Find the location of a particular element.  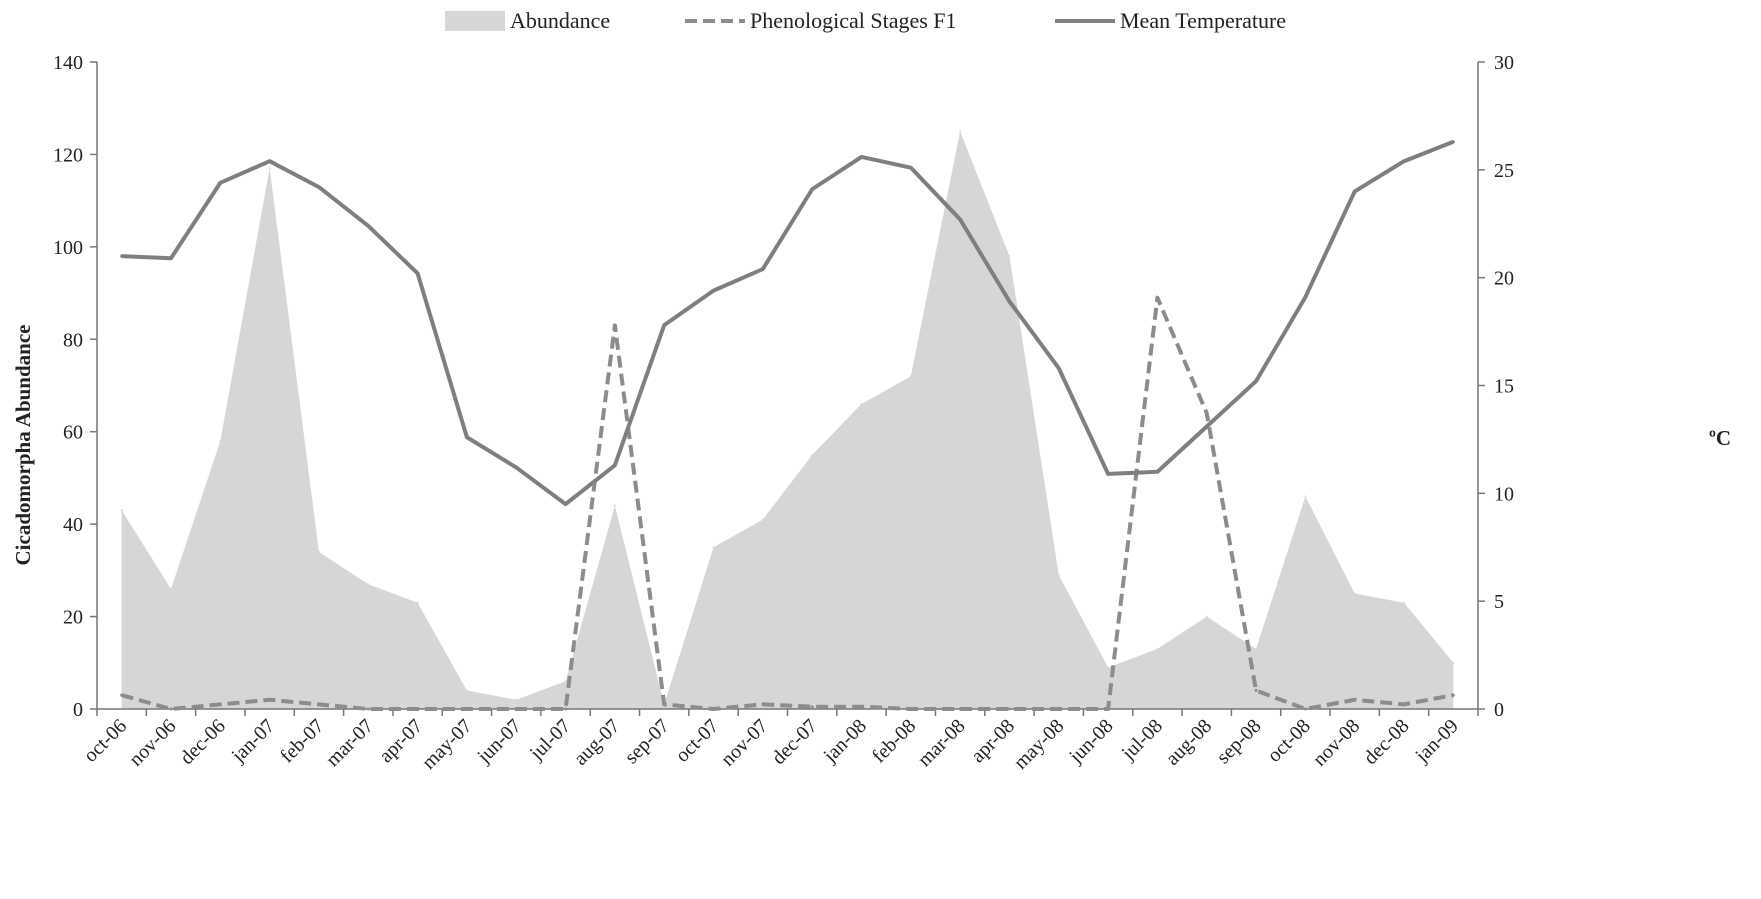

x-tick-label-nov-08: nov-08 is located at coordinates (1337, 743).